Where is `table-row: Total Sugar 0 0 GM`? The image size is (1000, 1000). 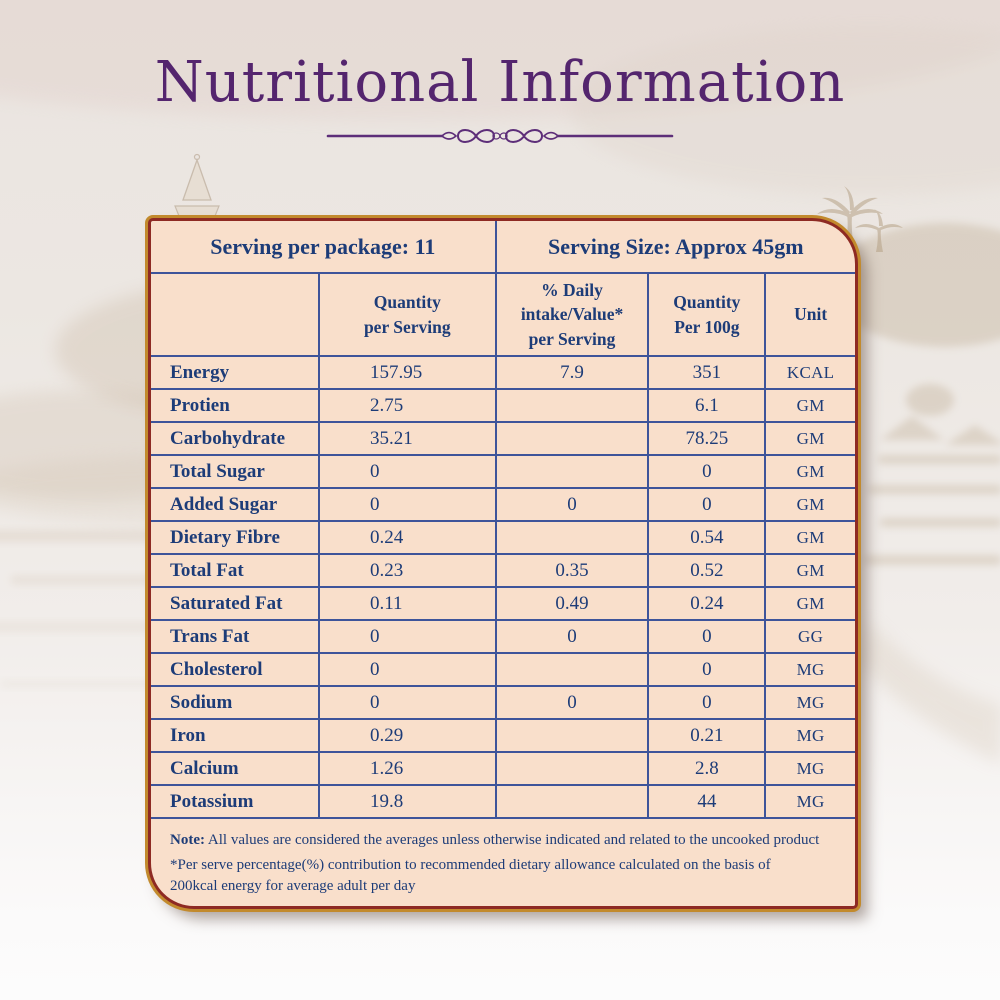 table-row: Total Sugar 0 0 GM is located at coordinates (503, 472).